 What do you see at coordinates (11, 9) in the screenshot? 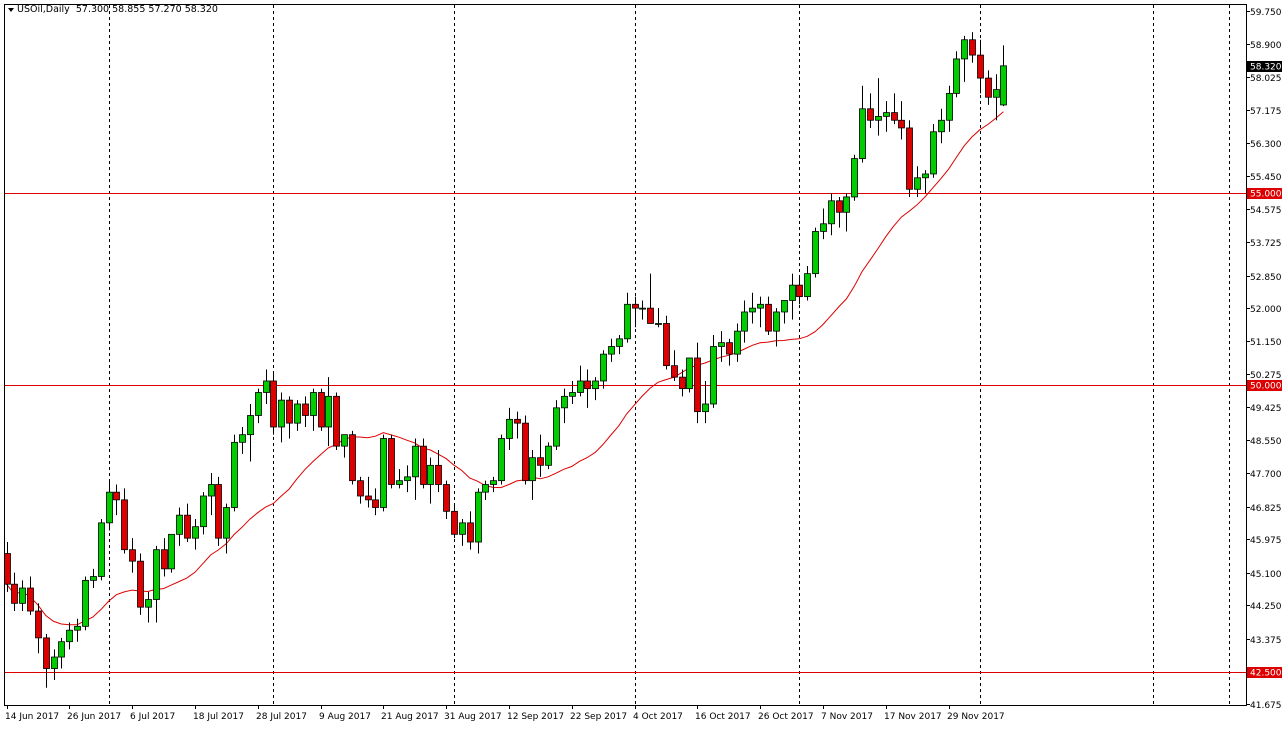
I see `dropdown-triangle-icon` at bounding box center [11, 9].